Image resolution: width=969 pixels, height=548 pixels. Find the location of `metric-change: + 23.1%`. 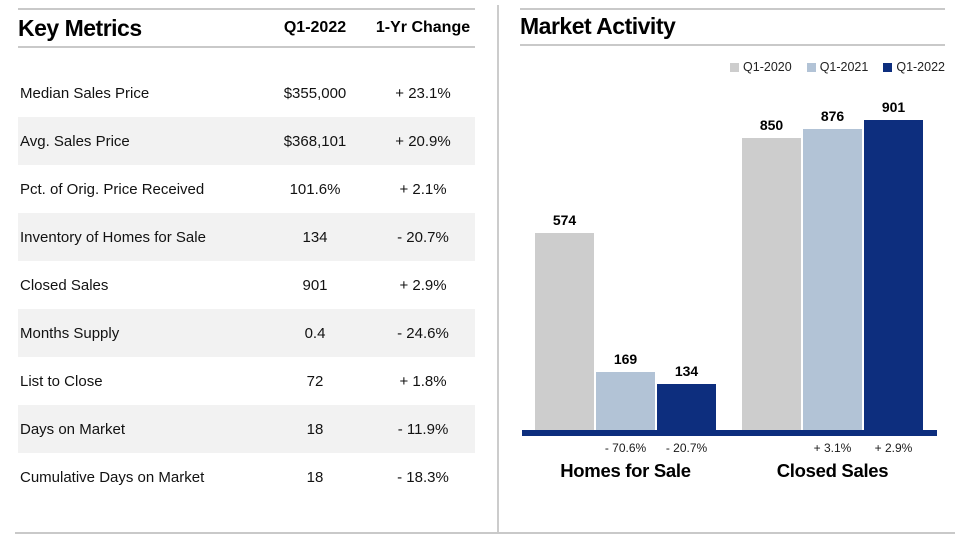

metric-change: + 23.1% is located at coordinates (423, 93).